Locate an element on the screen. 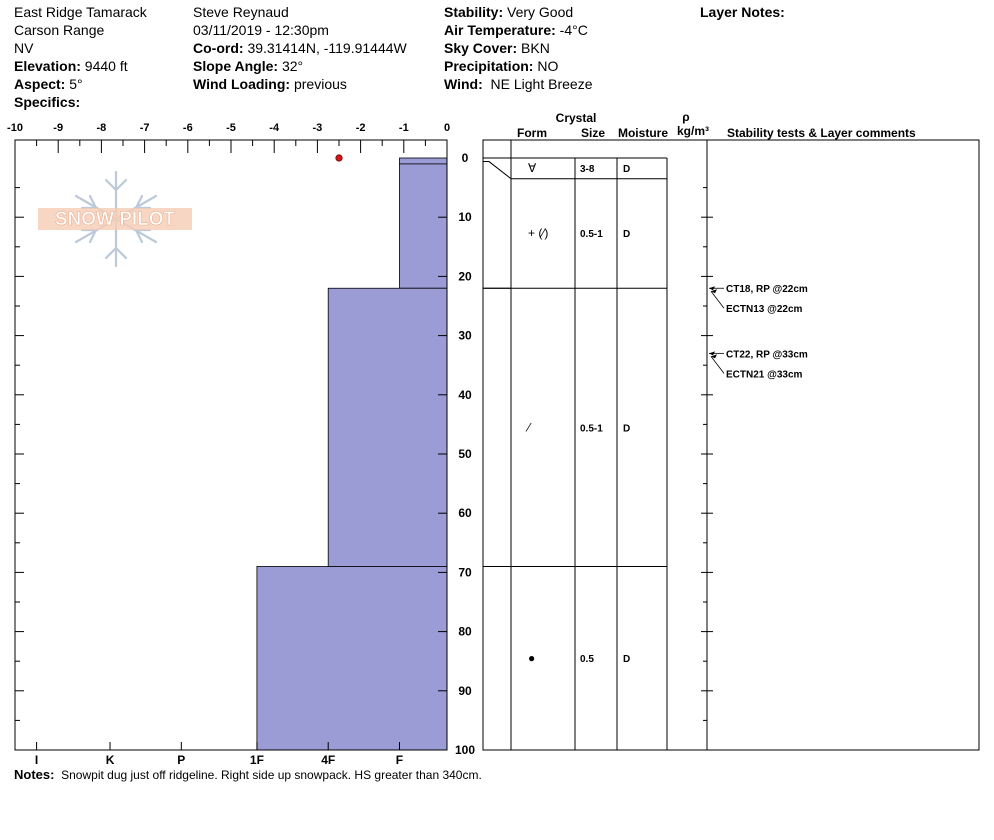 The image size is (994, 840). elevation-row: Elevation: 9440 ft is located at coordinates (80, 66).